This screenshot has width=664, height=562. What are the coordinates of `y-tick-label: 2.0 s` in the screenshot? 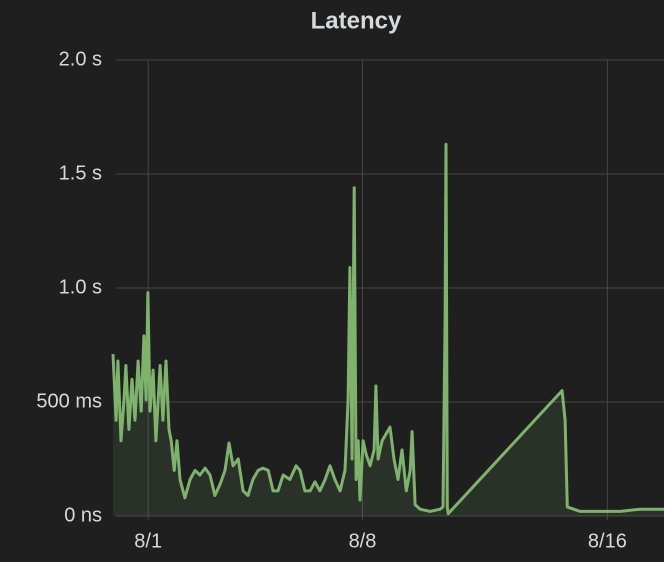 It's located at (80, 59).